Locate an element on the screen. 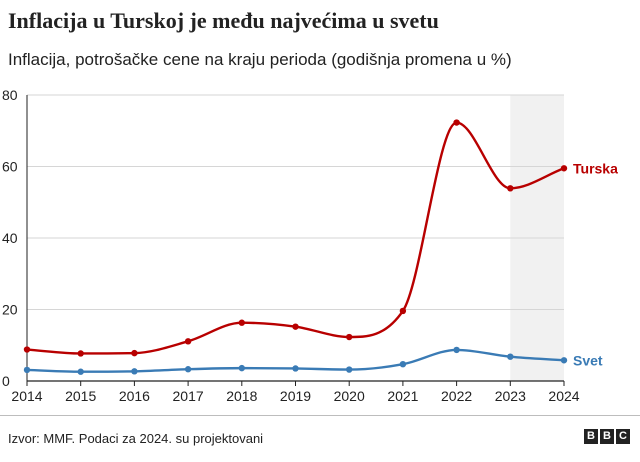 This screenshot has width=640, height=462. x-tick-label: 2016 is located at coordinates (134, 396).